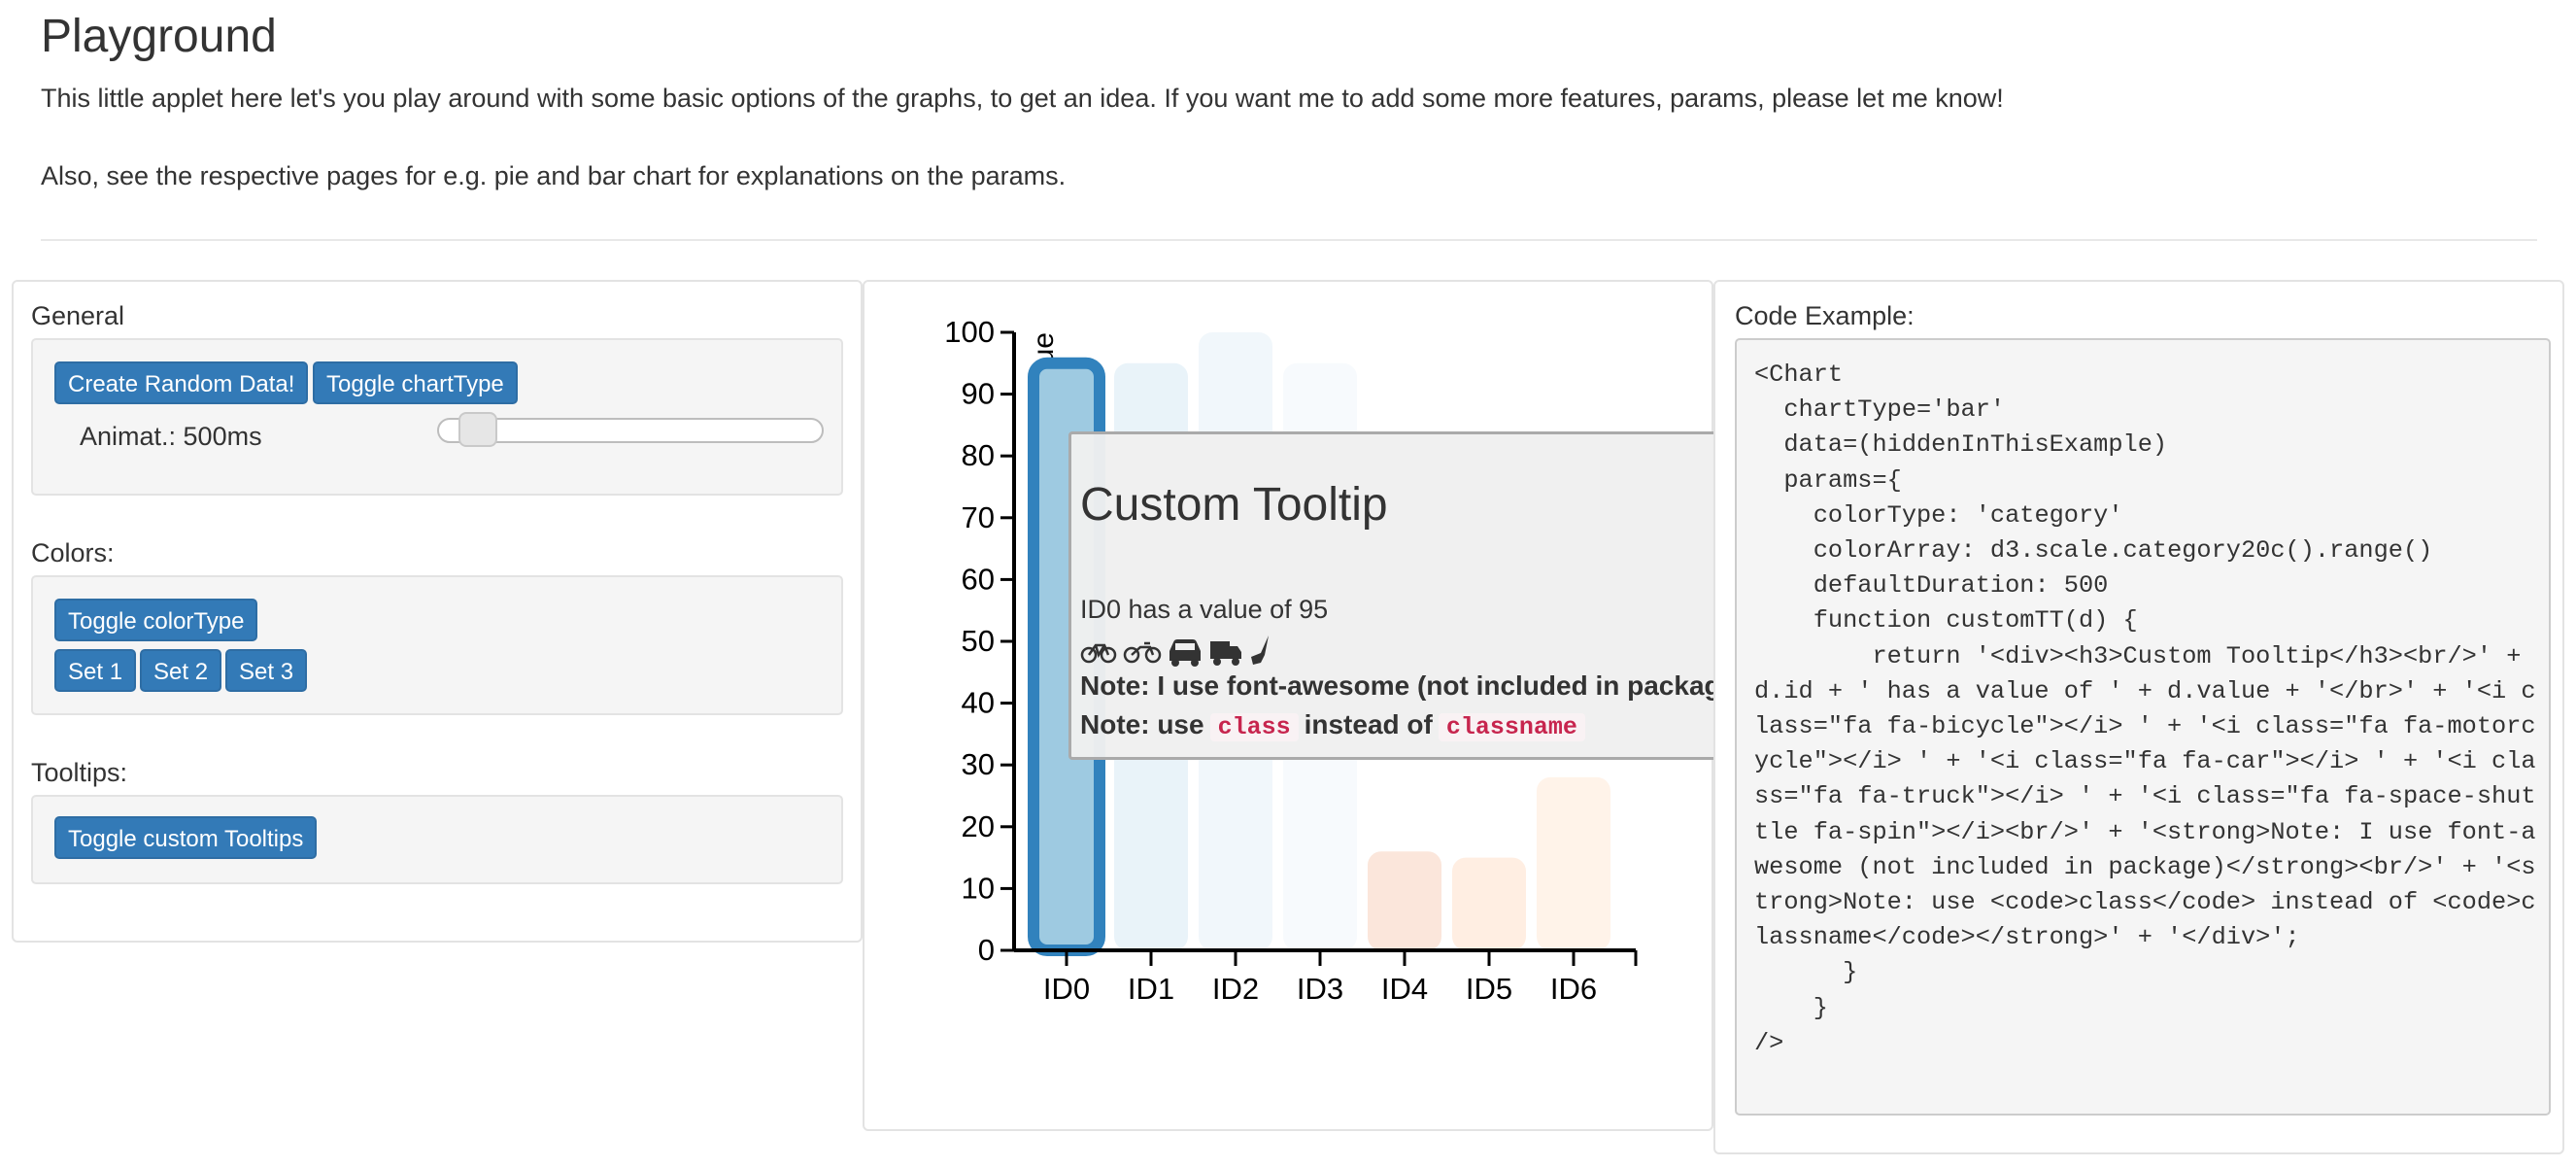  What do you see at coordinates (978, 764) in the screenshot?
I see `y-tick-label: 30` at bounding box center [978, 764].